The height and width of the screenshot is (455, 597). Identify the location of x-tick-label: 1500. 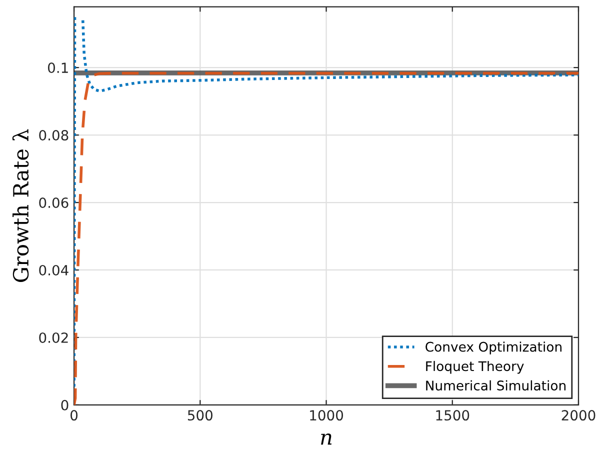
(453, 415).